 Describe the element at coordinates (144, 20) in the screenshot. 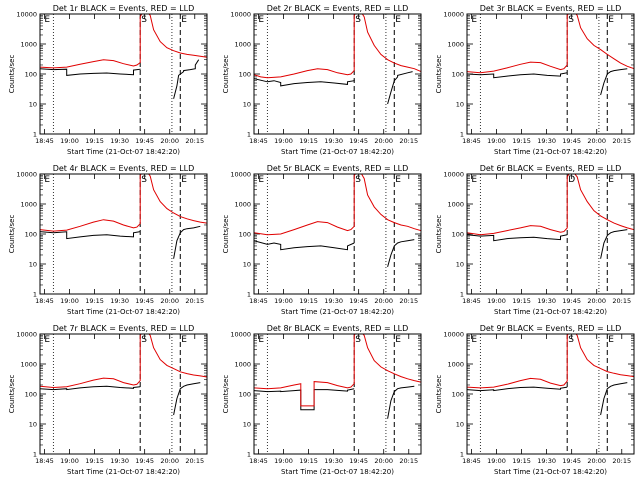

I see `event-marker-label: S` at that location.